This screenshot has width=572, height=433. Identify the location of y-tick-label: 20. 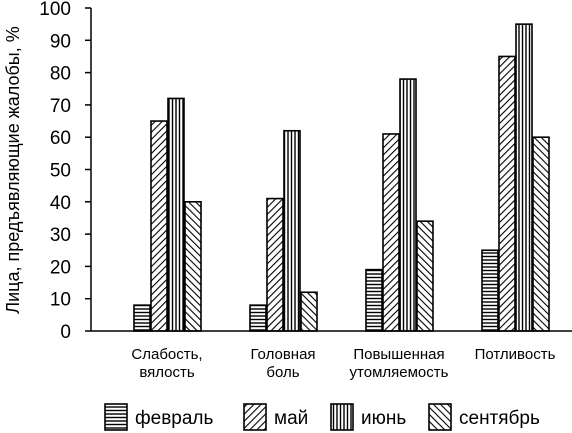
(60, 267).